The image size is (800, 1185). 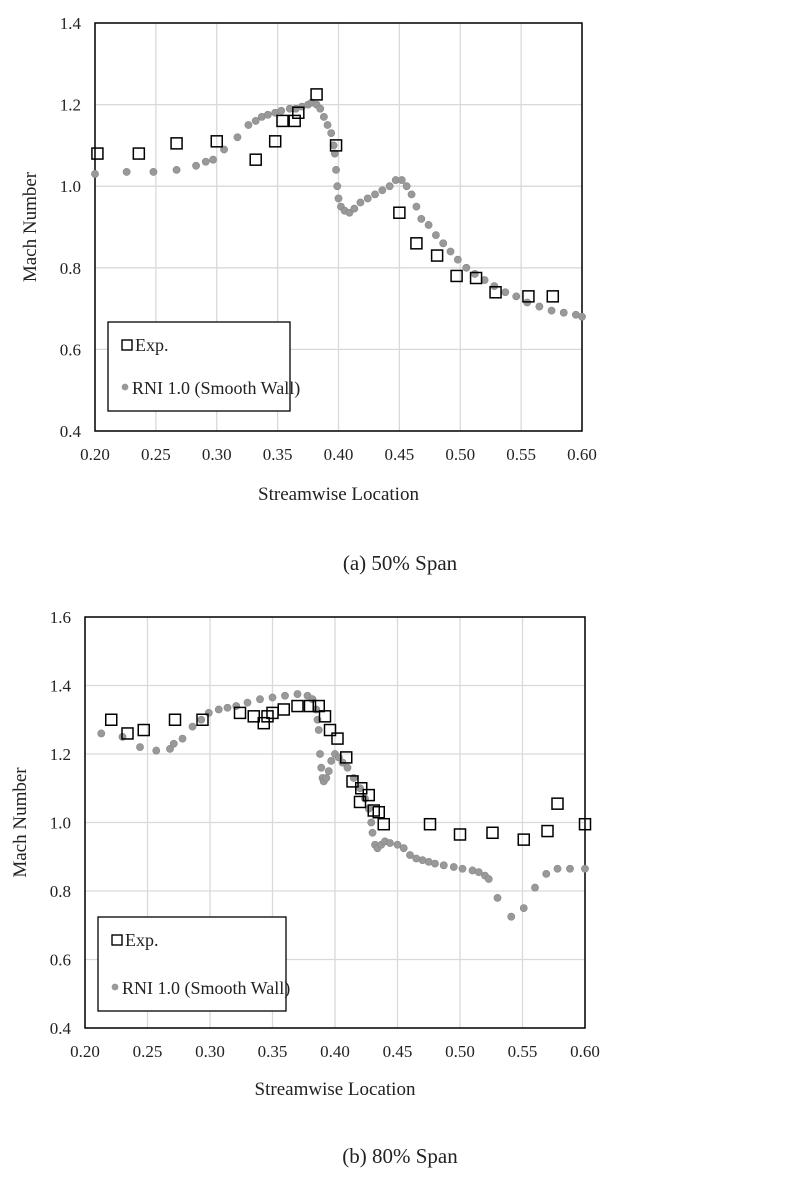 I want to click on y-tick-label: 0.6, so click(x=70, y=349).